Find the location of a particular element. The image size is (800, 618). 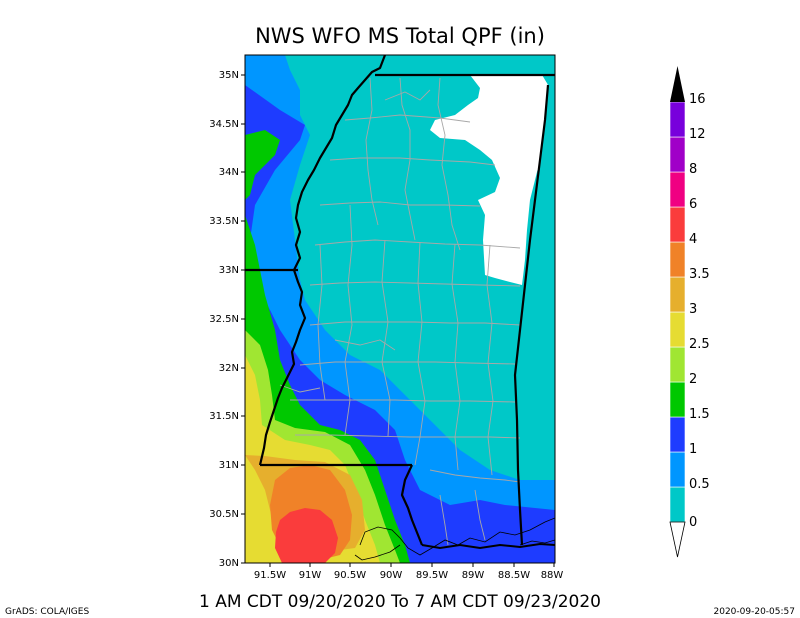

lat-tick-label: 30.5N is located at coordinates (224, 514).